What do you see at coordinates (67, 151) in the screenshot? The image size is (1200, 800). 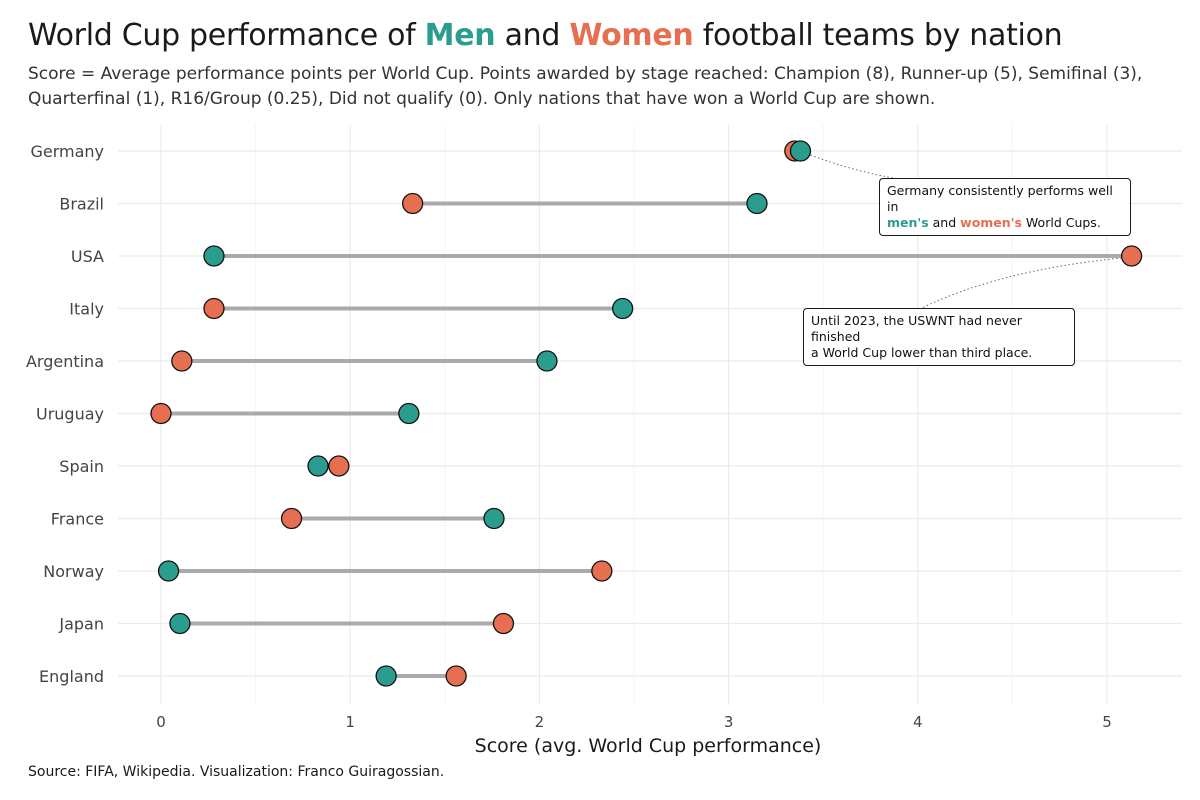 I see `y-tick-label-germany: Germany` at bounding box center [67, 151].